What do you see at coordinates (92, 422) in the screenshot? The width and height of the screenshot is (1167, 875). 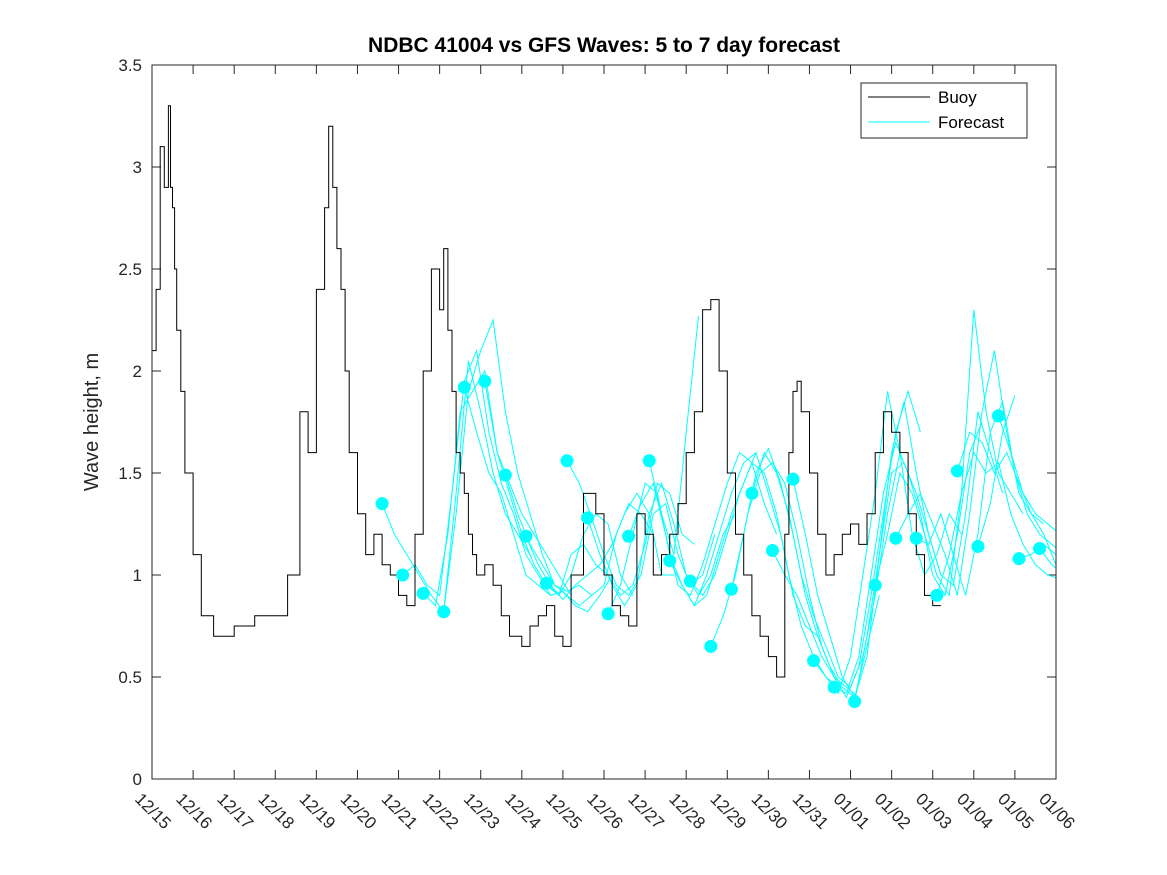 I see `y-axis-label: Wave height, m` at bounding box center [92, 422].